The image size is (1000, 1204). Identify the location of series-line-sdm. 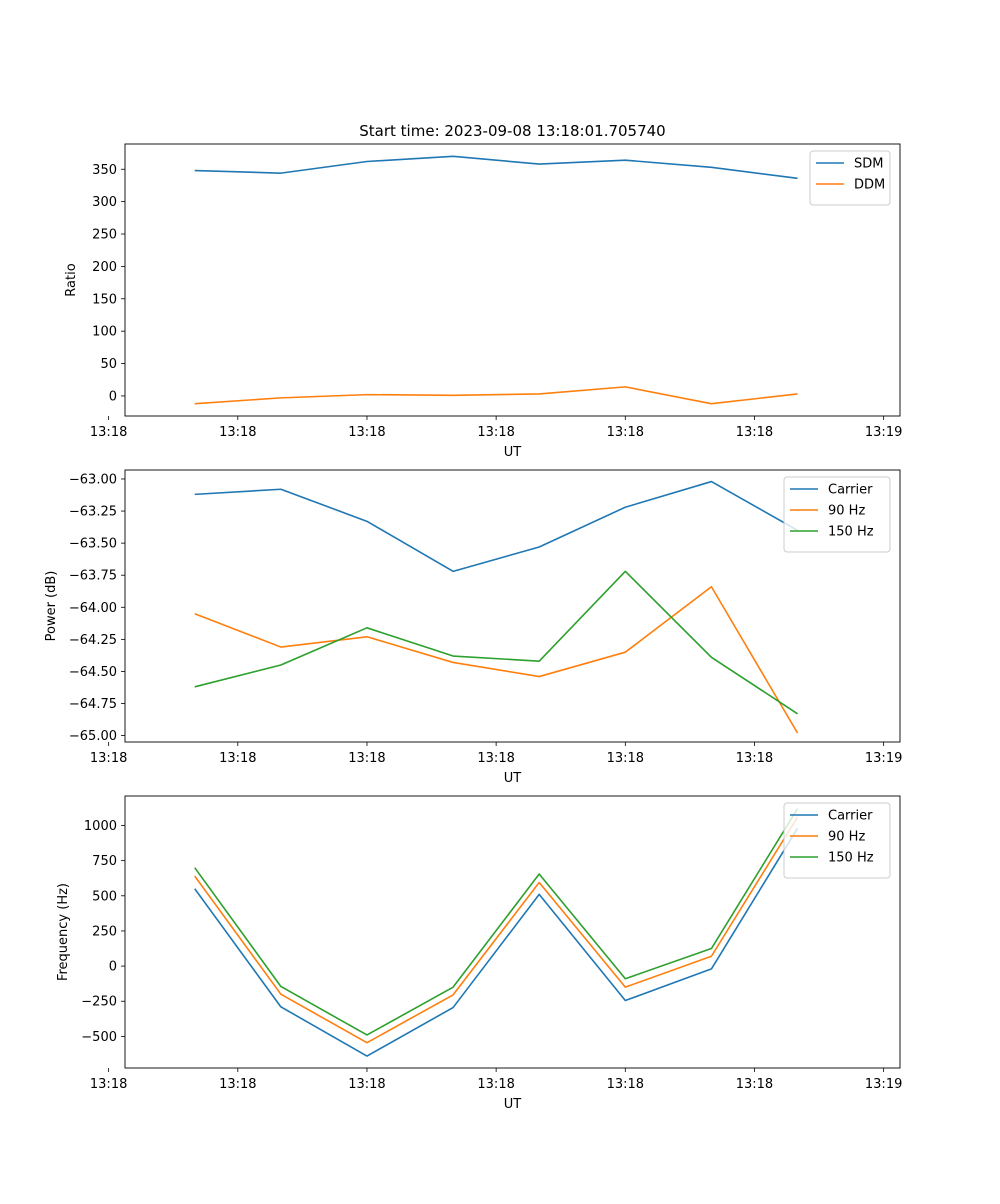
(496, 167).